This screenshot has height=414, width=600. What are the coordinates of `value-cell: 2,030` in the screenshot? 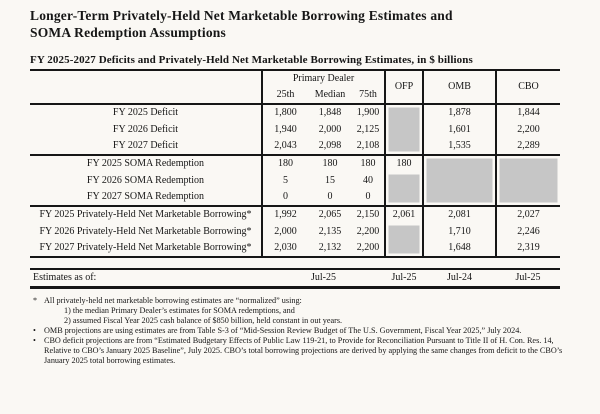 It's located at (284, 248).